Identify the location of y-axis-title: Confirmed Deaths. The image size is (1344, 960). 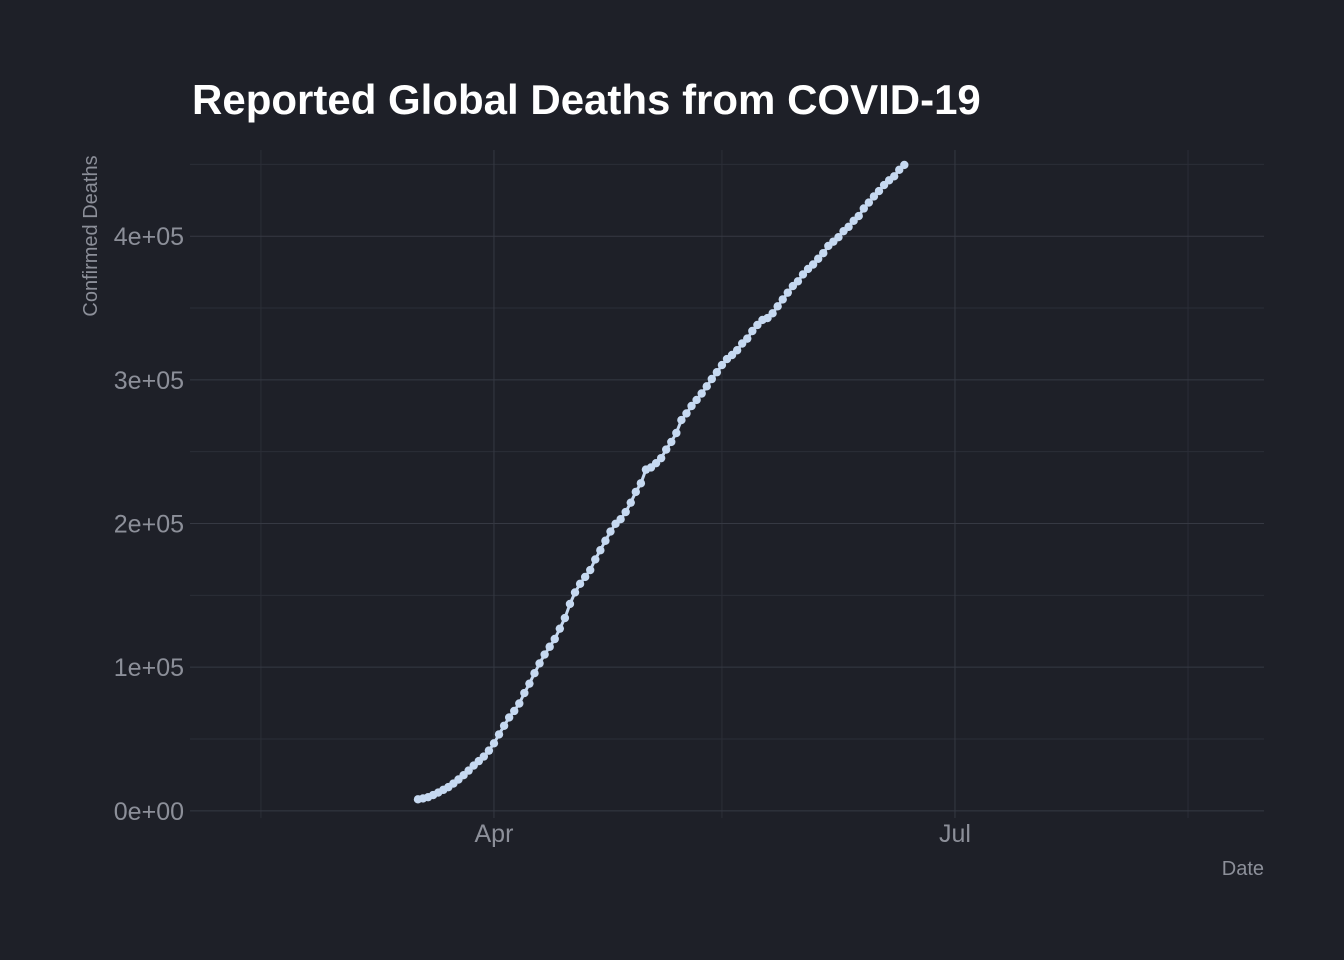
(91, 235).